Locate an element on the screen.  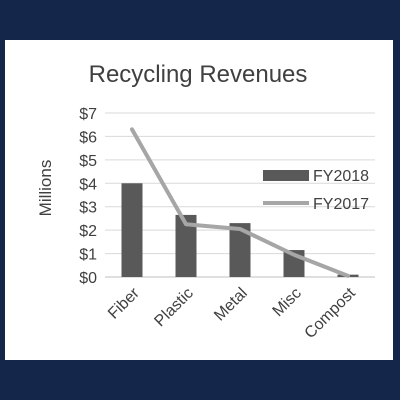
legend-label-line: FY2017 is located at coordinates (341, 204).